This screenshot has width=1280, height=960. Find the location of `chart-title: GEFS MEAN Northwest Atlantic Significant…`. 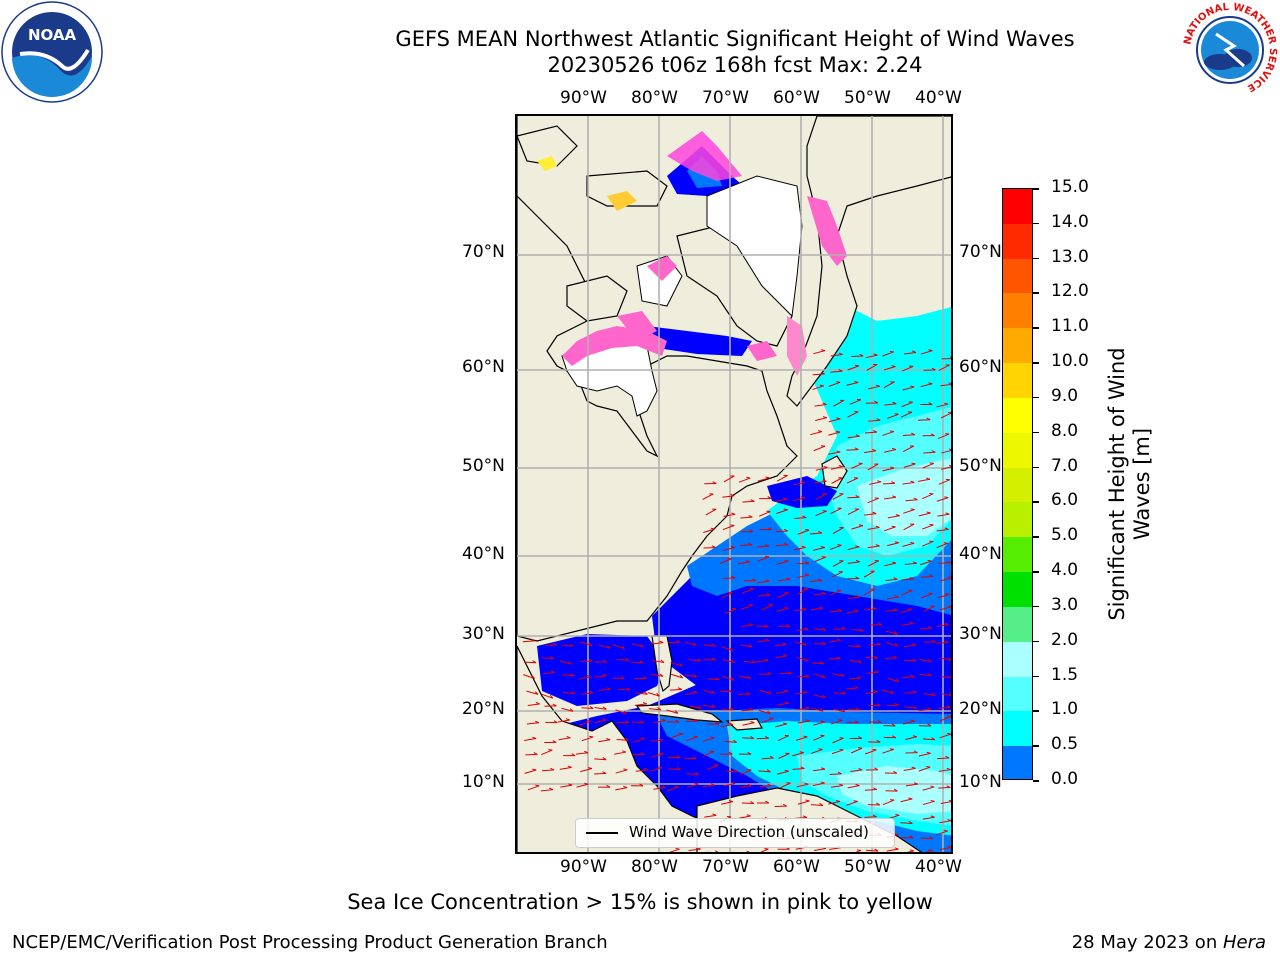

chart-title: GEFS MEAN Northwest Atlantic Significant… is located at coordinates (735, 52).